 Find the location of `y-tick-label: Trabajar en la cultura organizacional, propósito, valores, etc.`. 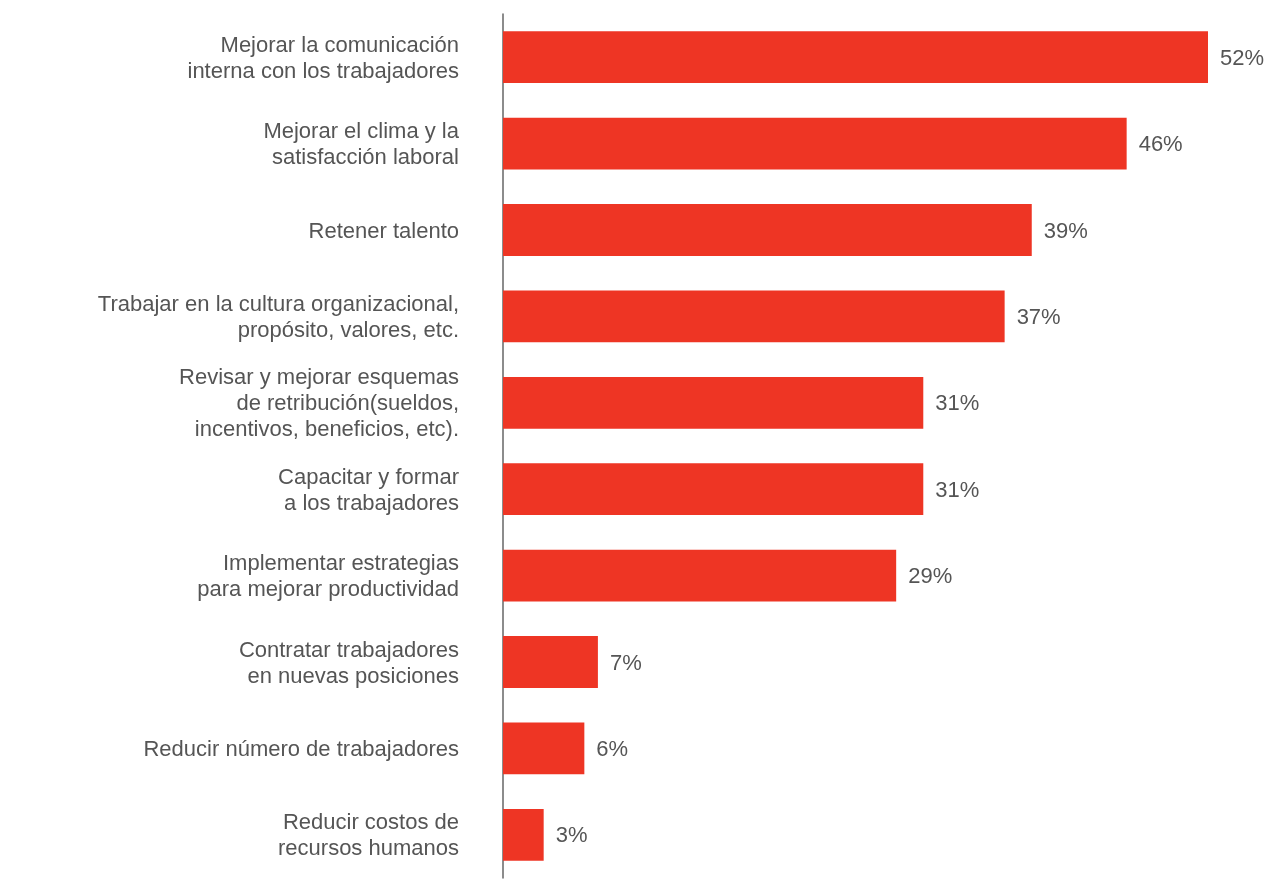

y-tick-label: Trabajar en la cultura organizacional, propósito, valores, etc. is located at coordinates (278, 316).